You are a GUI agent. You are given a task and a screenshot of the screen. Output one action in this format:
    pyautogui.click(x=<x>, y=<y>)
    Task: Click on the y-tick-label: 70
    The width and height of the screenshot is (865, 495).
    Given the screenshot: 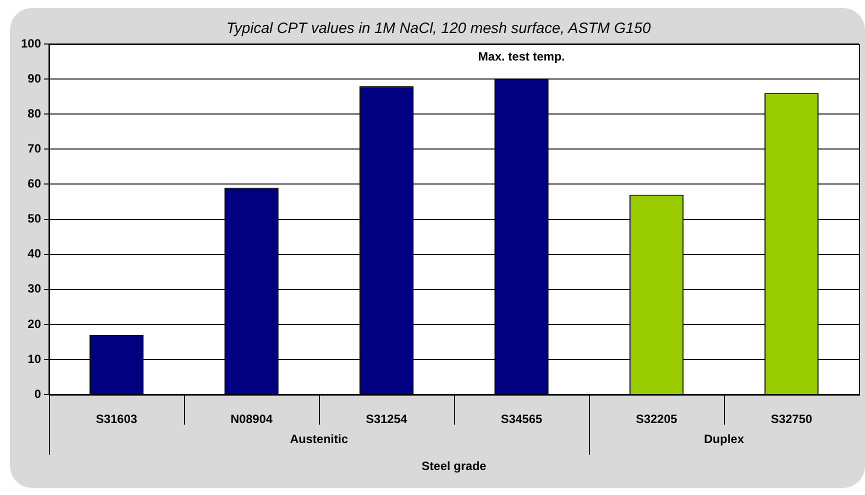 What is the action you would take?
    pyautogui.click(x=35, y=148)
    